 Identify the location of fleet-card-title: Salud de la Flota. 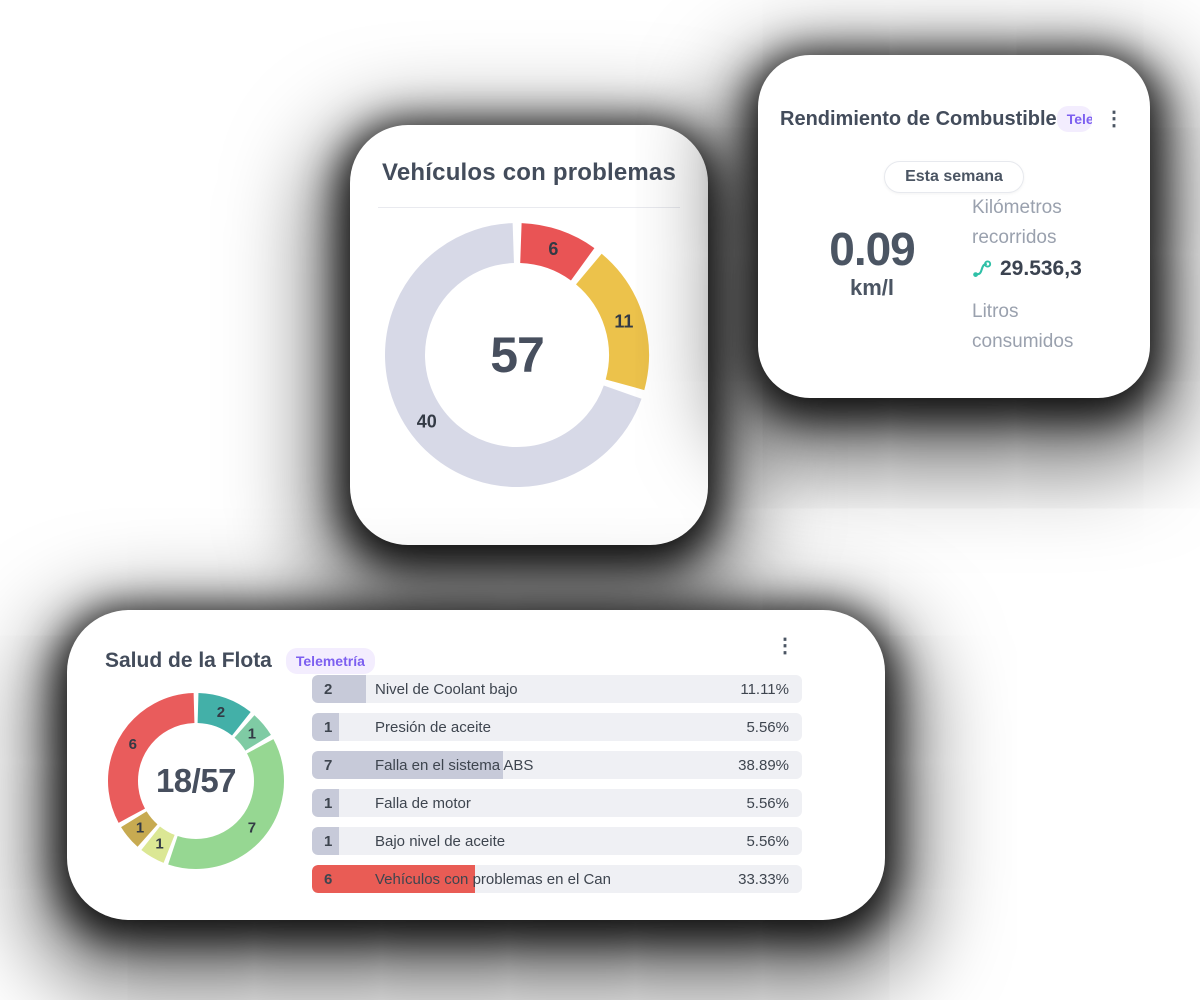
(188, 661).